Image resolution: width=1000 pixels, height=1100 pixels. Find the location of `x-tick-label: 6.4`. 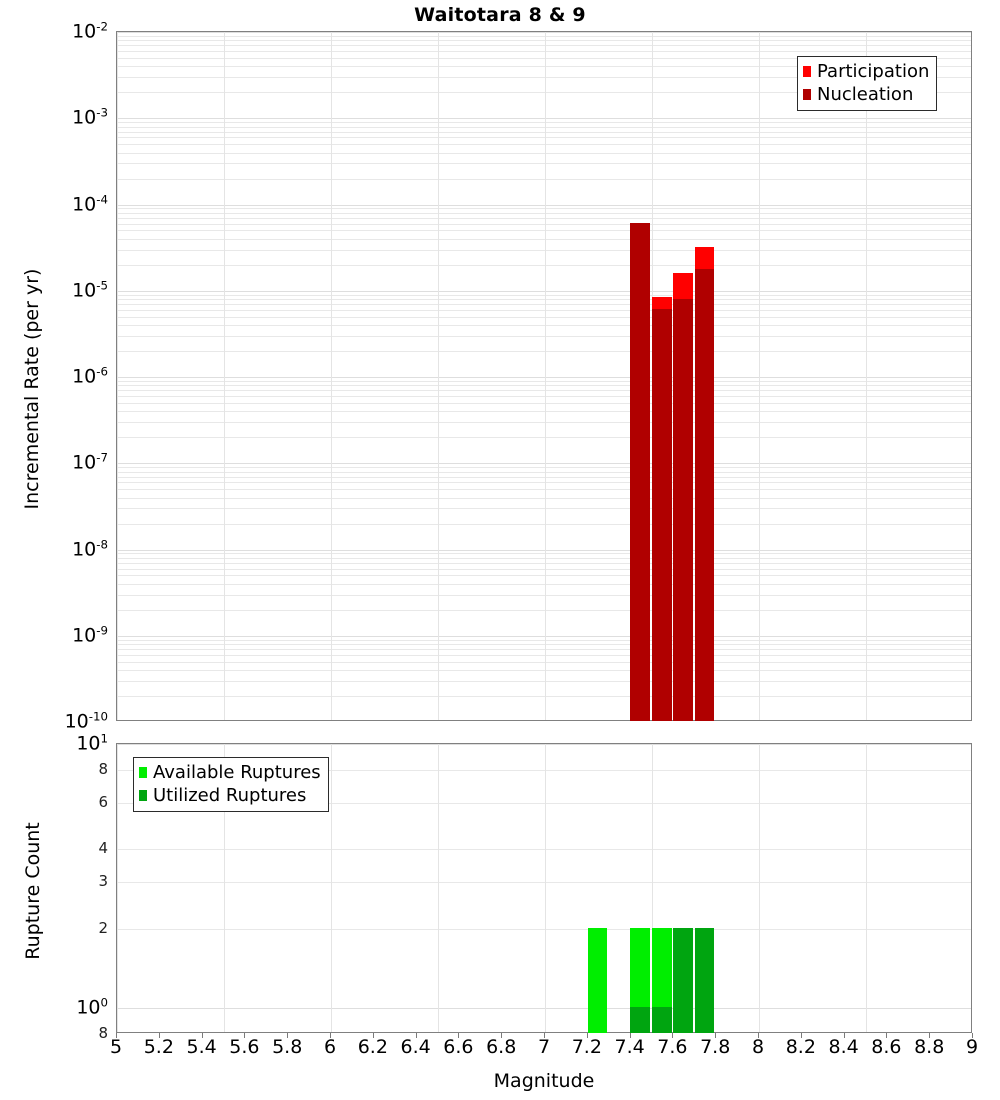

x-tick-label: 6.4 is located at coordinates (415, 1047).